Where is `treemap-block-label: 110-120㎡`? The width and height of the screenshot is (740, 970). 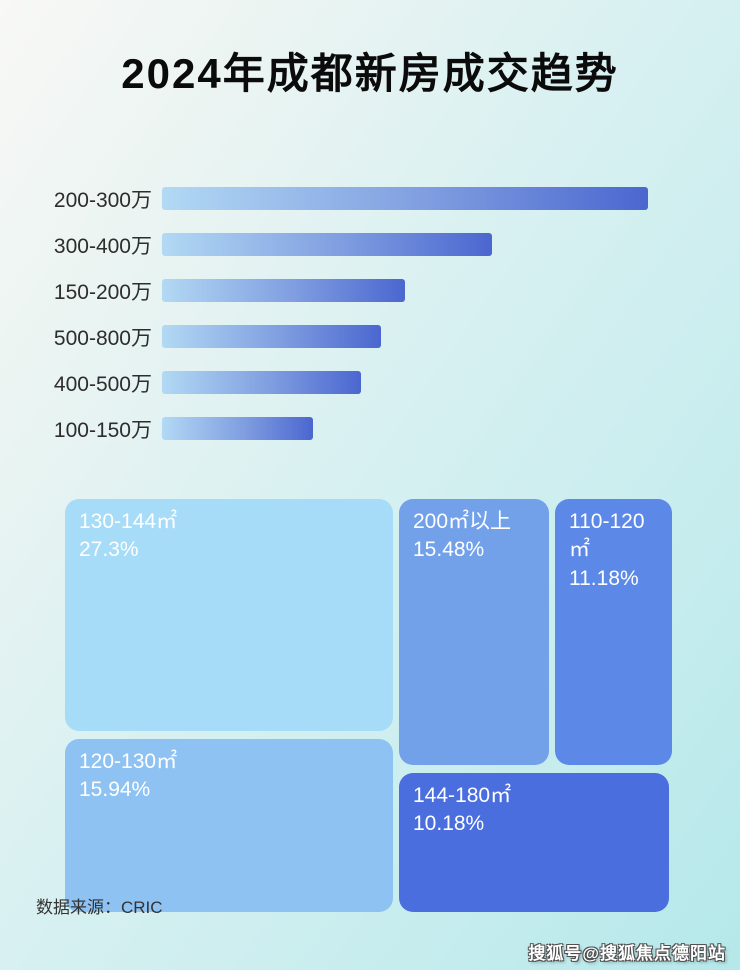 treemap-block-label: 110-120㎡ is located at coordinates (607, 536).